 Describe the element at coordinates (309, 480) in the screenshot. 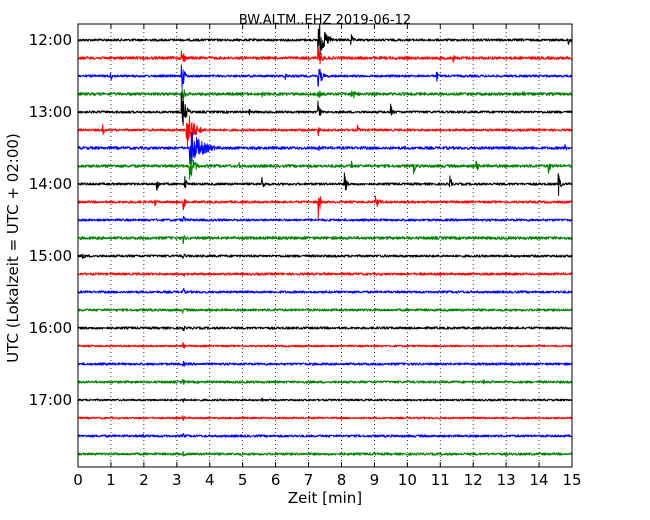

I see `x-tick-label: 7` at that location.